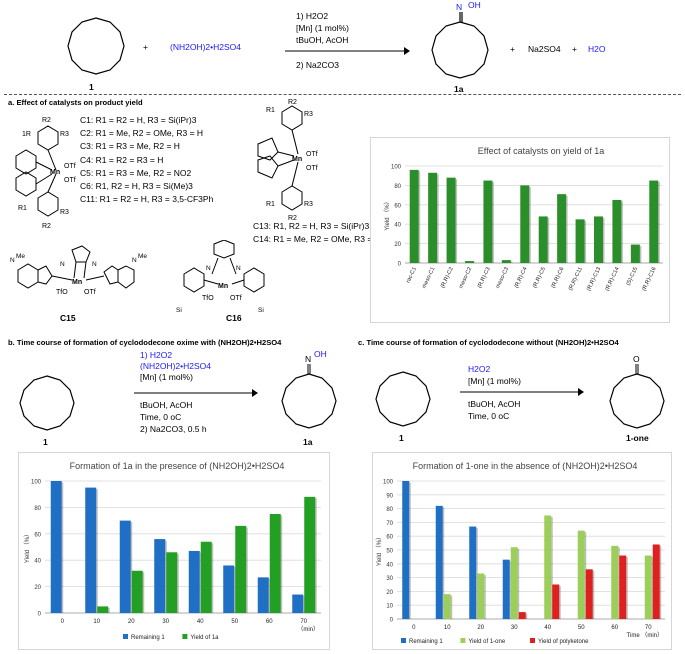 Image resolution: width=685 pixels, height=654 pixels. What do you see at coordinates (225, 281) in the screenshot?
I see `catalyst-c16-structure: Mn TfO OTf Si Si N N` at bounding box center [225, 281].